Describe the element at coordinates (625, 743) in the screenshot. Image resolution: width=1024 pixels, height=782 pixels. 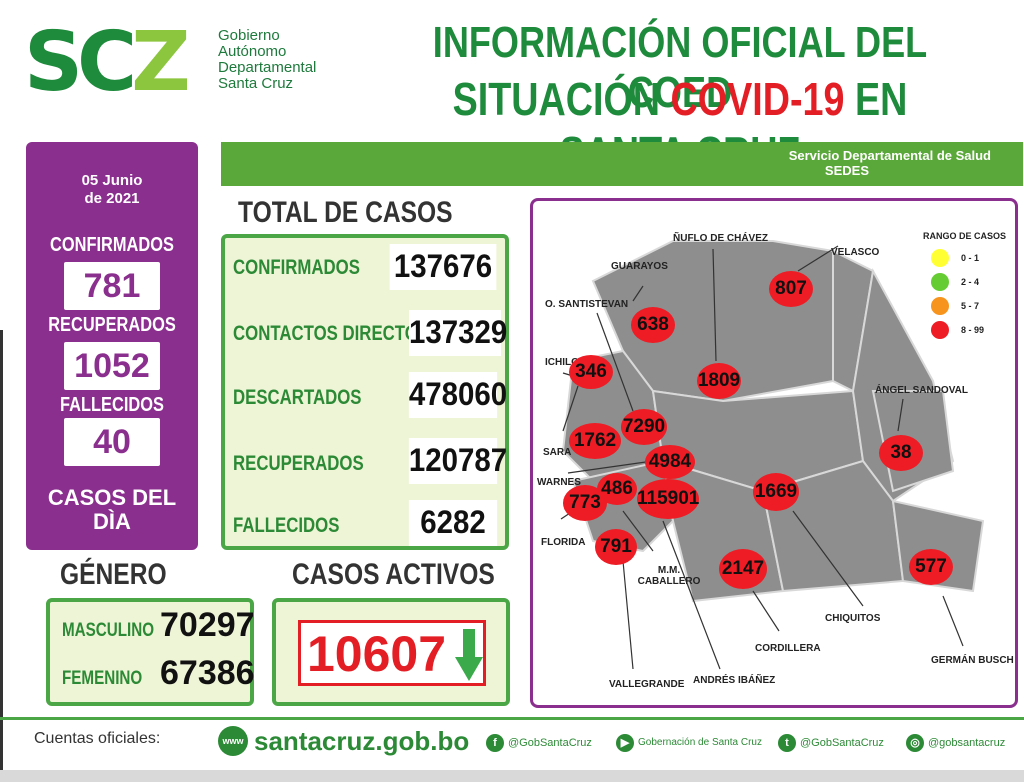
I see `youtube-icon: ▶` at that location.